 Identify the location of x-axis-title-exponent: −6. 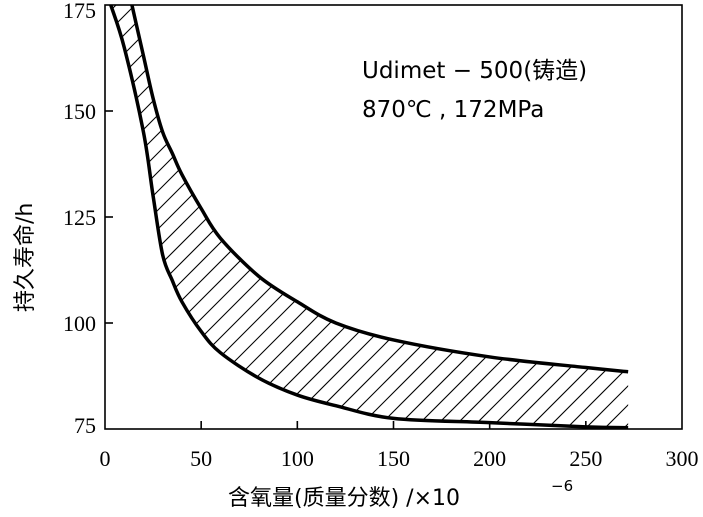
(562, 486).